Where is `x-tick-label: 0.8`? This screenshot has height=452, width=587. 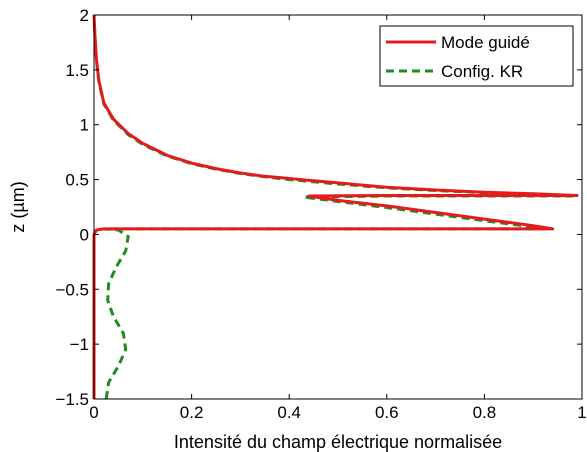
x-tick-label: 0.8 is located at coordinates (485, 412).